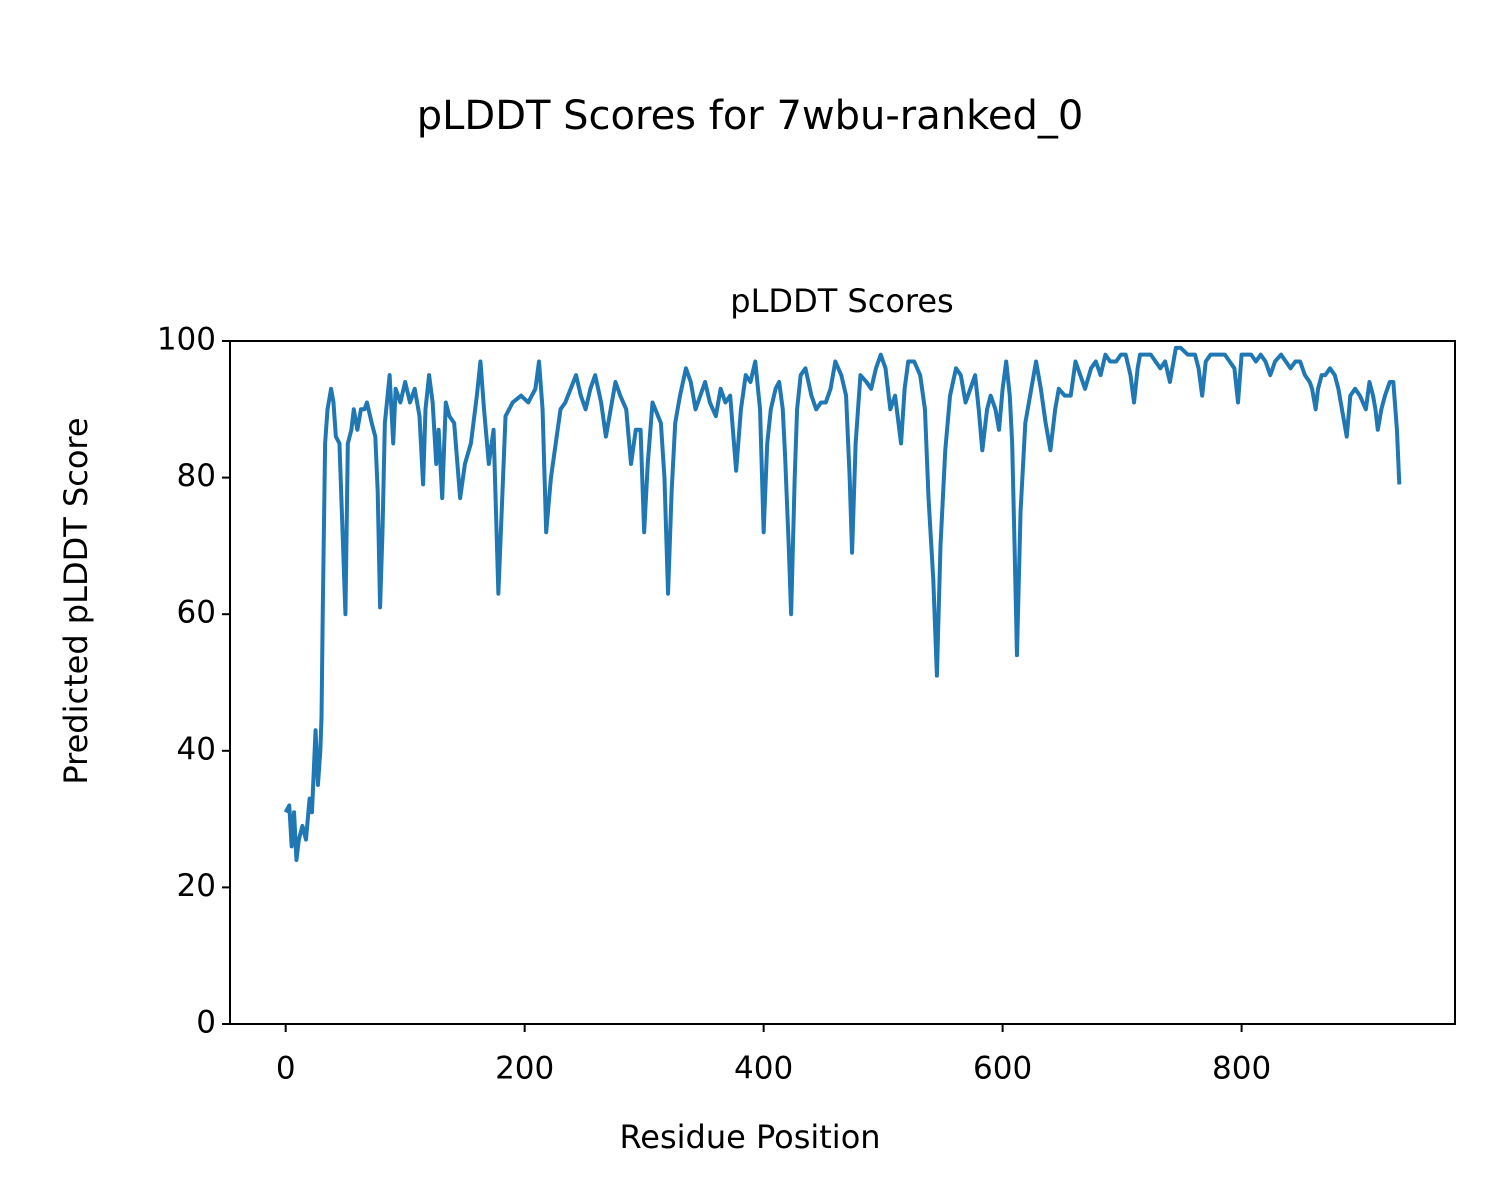 This screenshot has height=1200, width=1500. Describe the element at coordinates (196, 749) in the screenshot. I see `y-tick-label: 40` at that location.